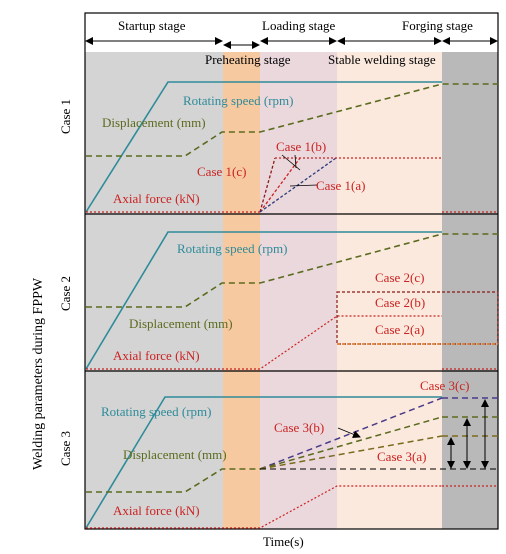 The height and width of the screenshot is (554, 506). What do you see at coordinates (181, 323) in the screenshot?
I see `case-2-displacement-label: Displacement (mm)` at bounding box center [181, 323].